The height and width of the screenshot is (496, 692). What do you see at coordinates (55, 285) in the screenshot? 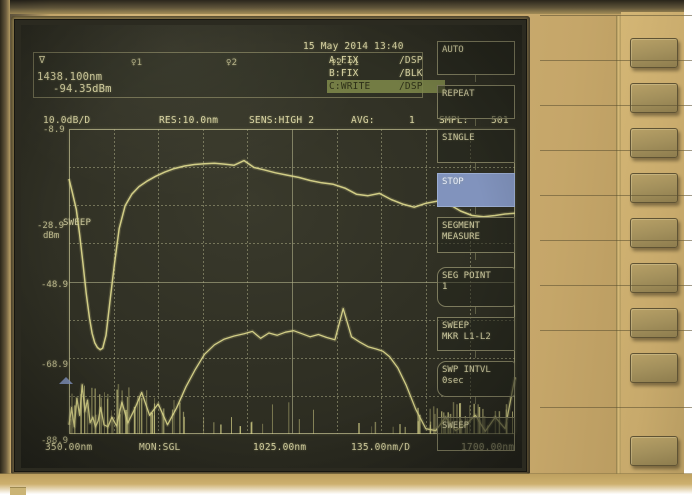
I see `y-axis-label-2: -48.9` at bounding box center [55, 285].